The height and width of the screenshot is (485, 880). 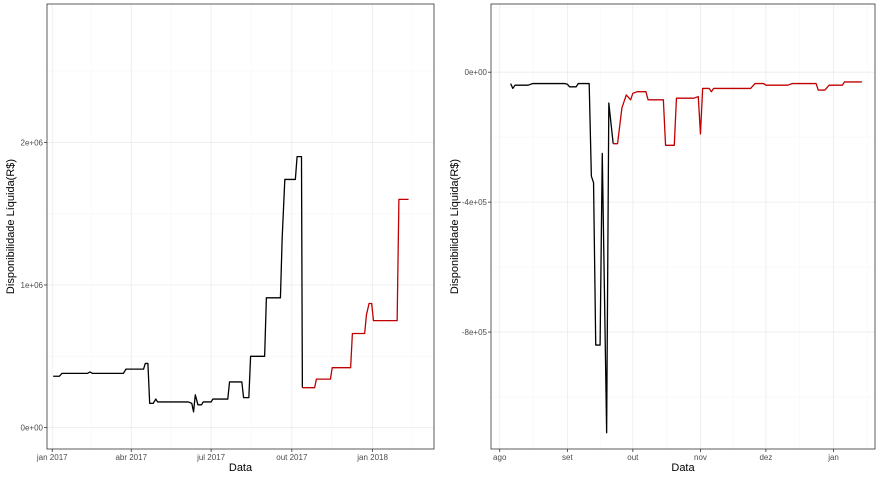 I want to click on left-x-axis-title: Data, so click(x=241, y=468).